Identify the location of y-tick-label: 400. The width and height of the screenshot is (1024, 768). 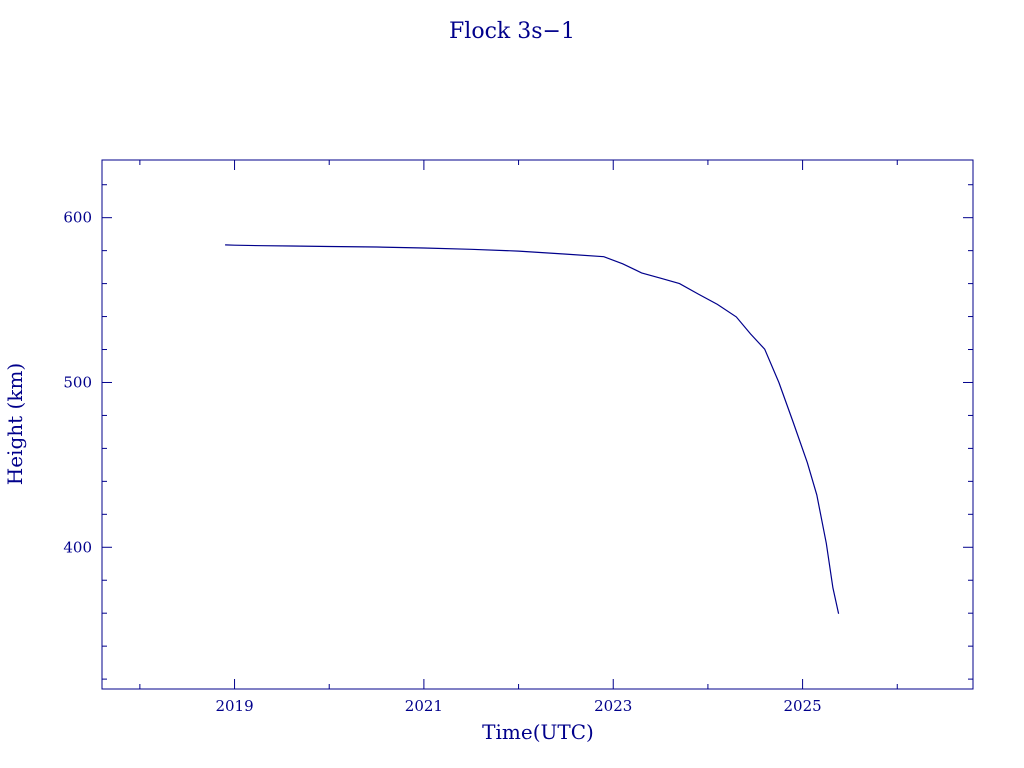
(77, 547).